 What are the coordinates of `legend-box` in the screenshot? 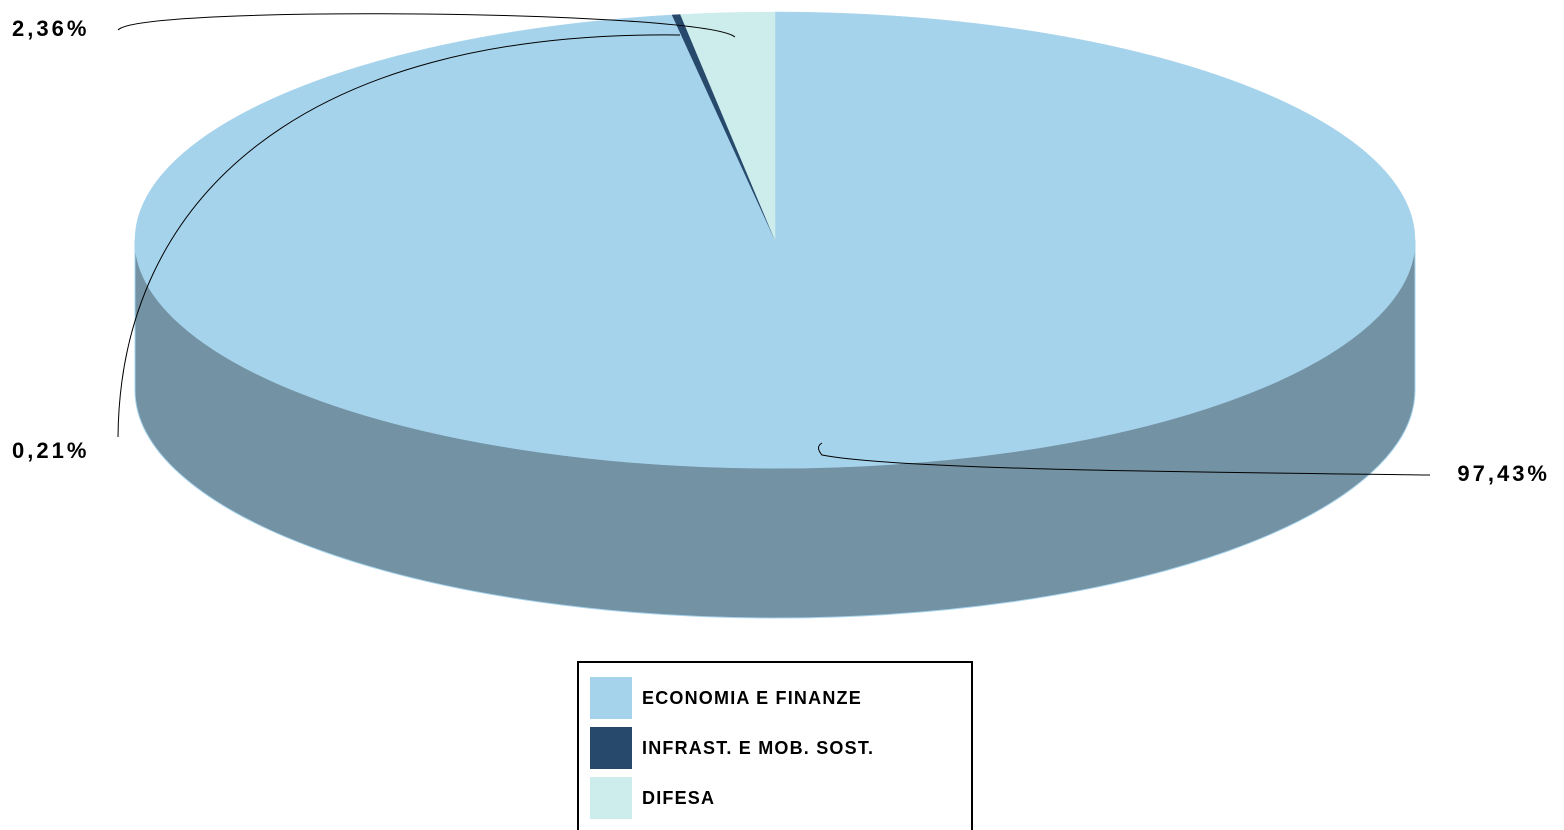 It's located at (775, 745).